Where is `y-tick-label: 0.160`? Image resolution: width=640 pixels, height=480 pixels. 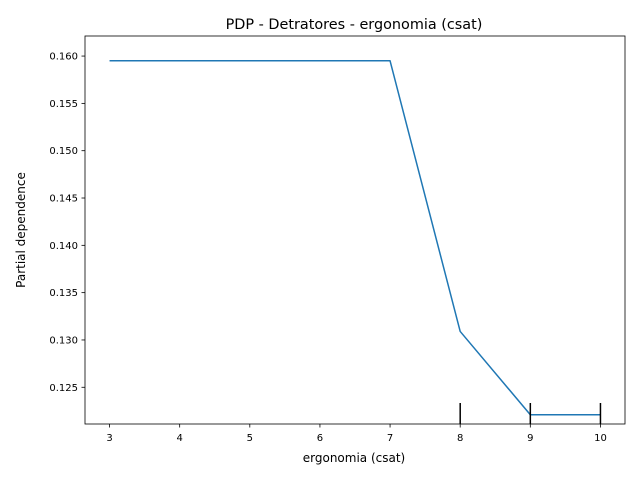 y-tick-label: 0.160 is located at coordinates (63, 57).